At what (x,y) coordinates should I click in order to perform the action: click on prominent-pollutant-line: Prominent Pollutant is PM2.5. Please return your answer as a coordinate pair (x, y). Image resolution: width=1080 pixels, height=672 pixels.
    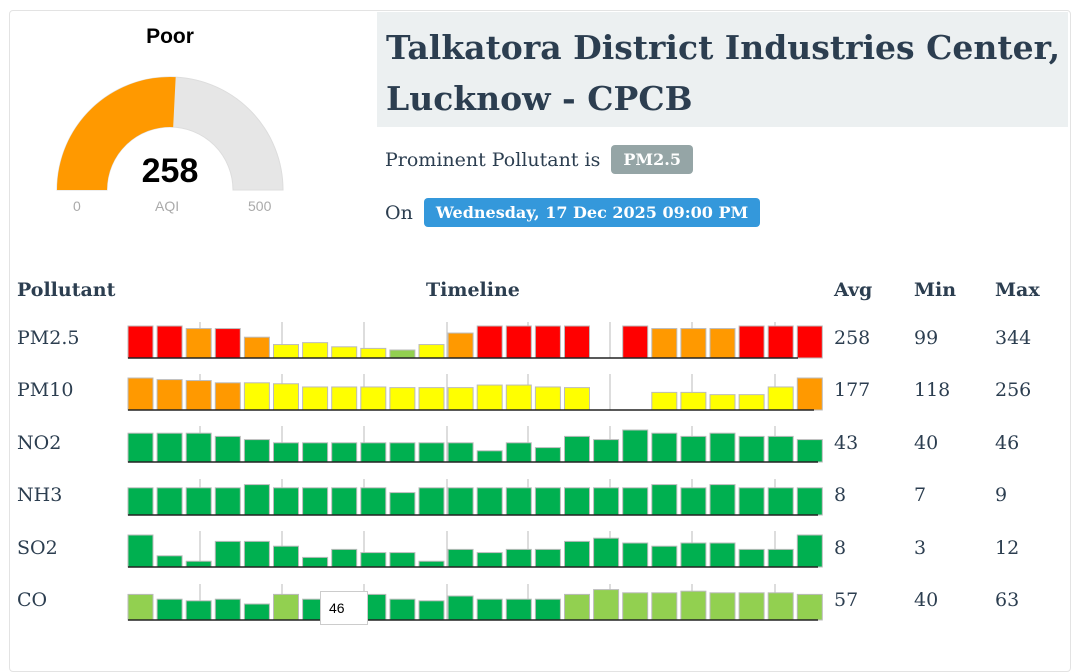
    Looking at the image, I should click on (539, 159).